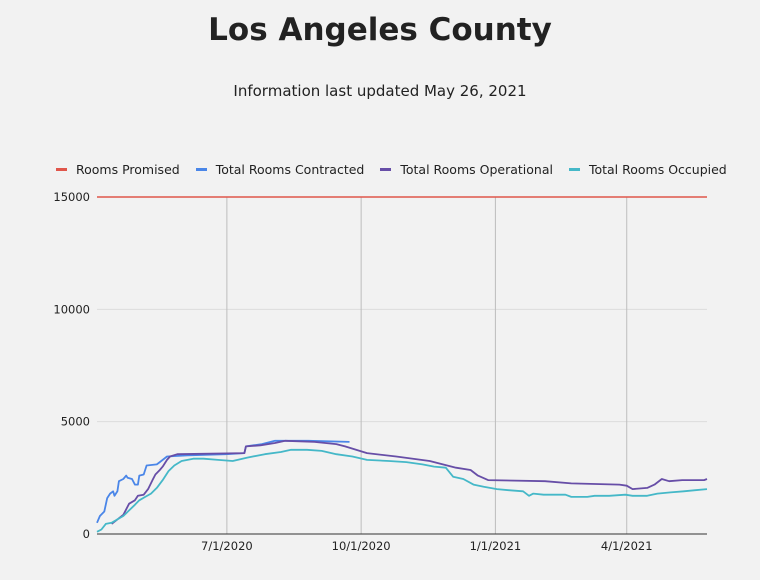 This screenshot has width=760, height=580. What do you see at coordinates (386, 169) in the screenshot?
I see `legend-swatch-total-rooms-operational` at bounding box center [386, 169].